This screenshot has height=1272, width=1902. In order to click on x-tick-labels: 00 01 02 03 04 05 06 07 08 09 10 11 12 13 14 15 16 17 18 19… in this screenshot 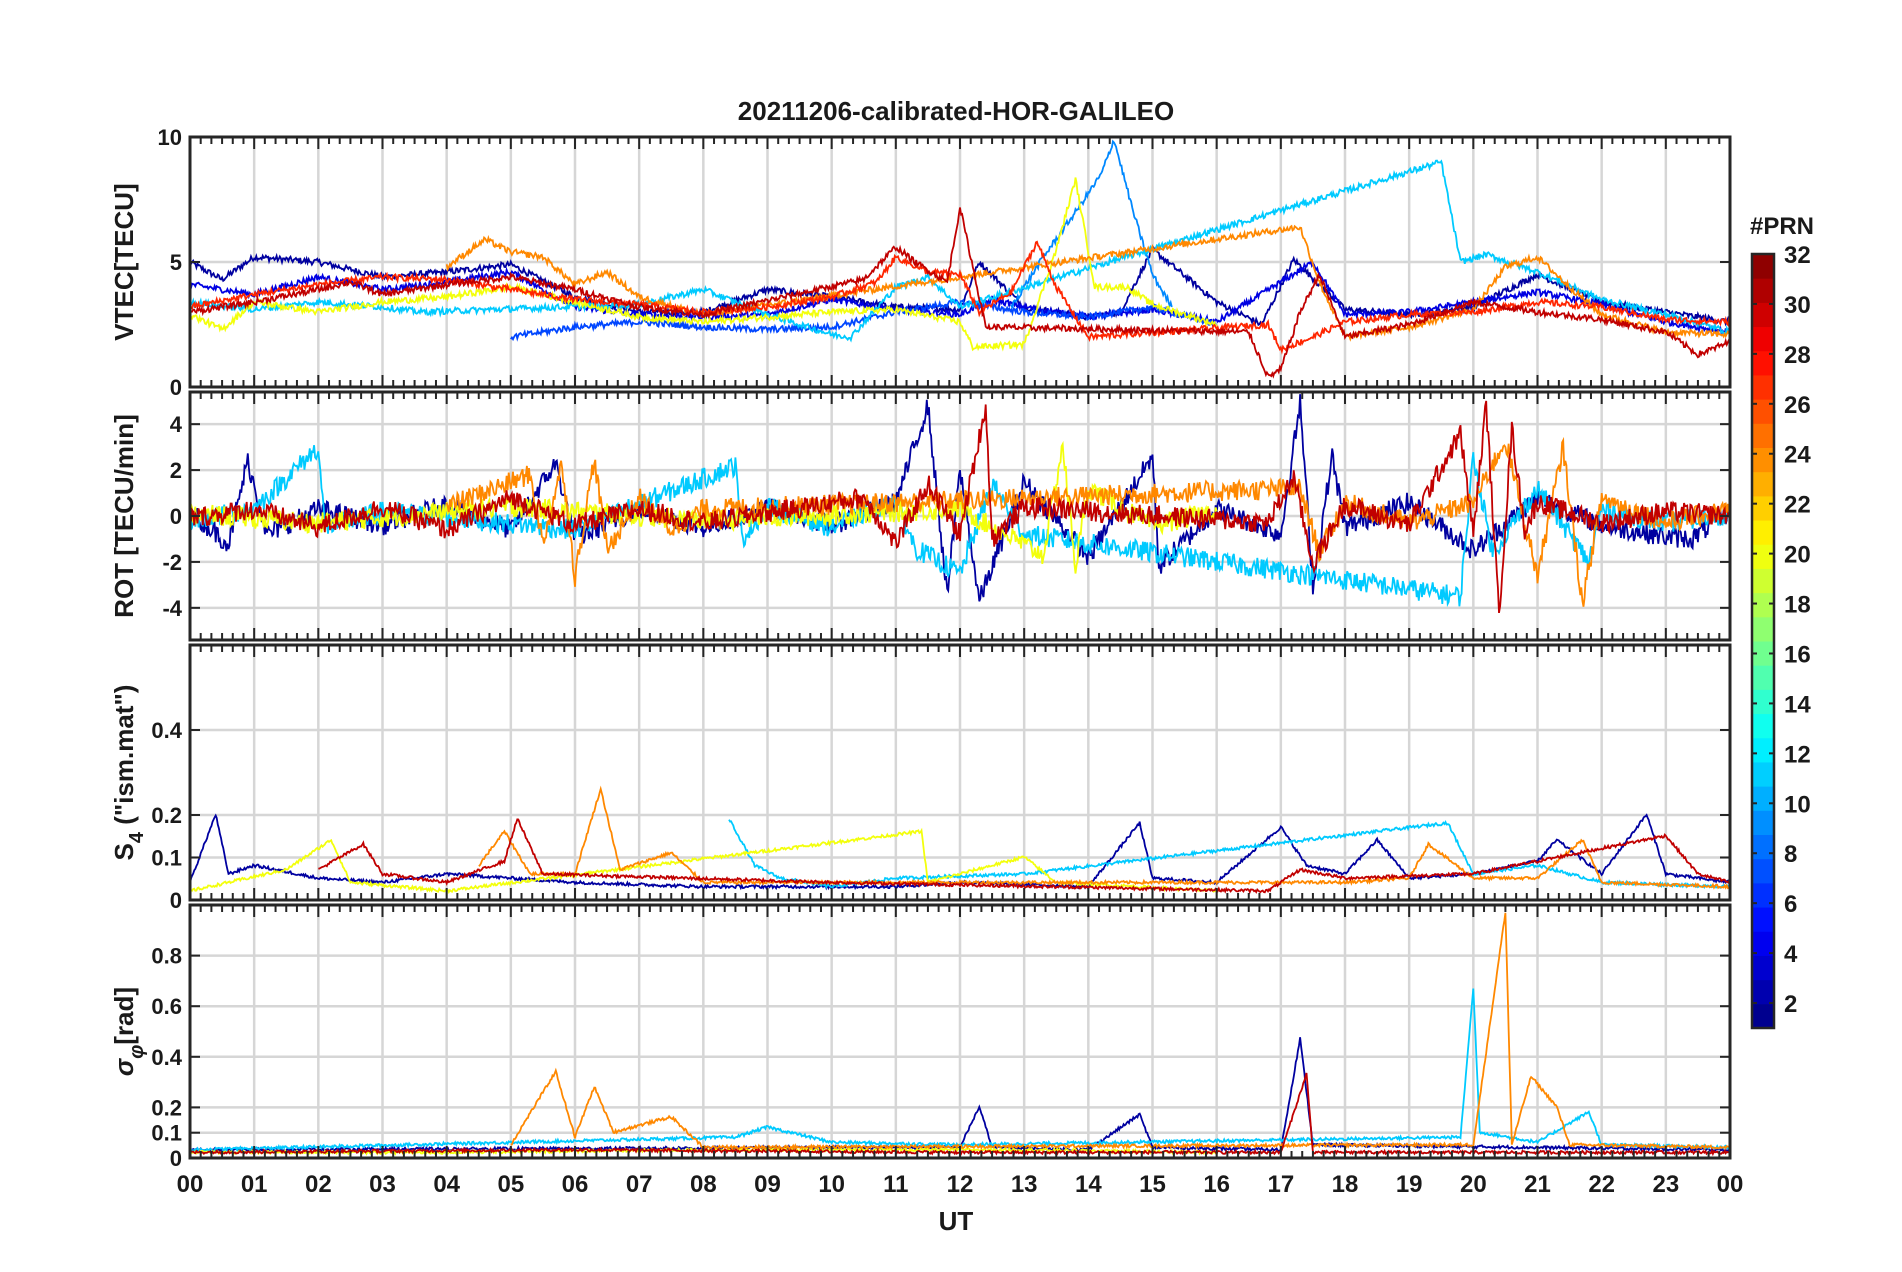, I will do `click(960, 1184)`.